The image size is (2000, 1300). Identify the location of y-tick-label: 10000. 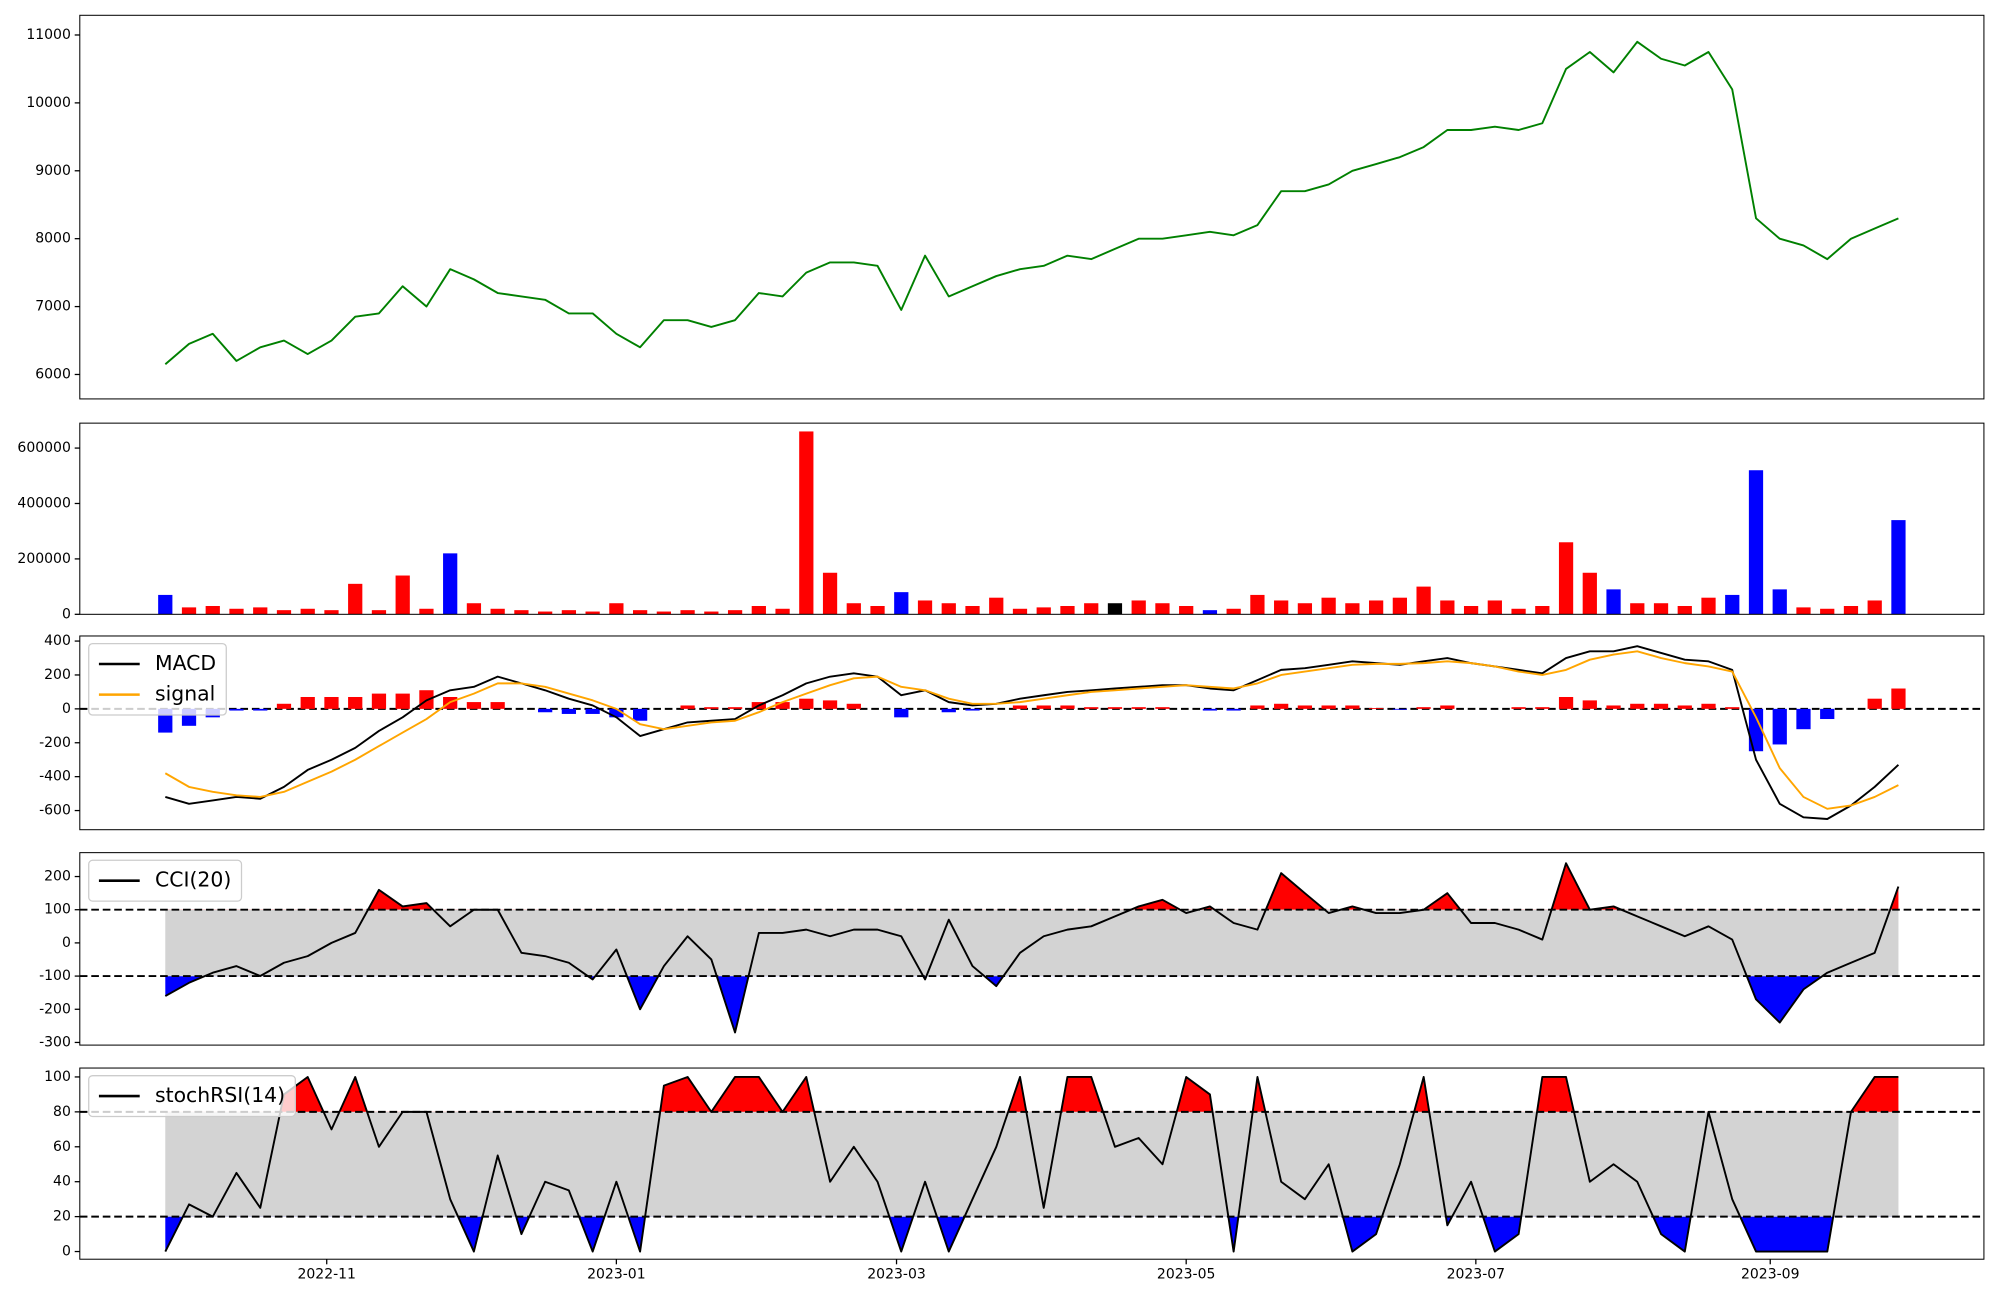
(48, 103).